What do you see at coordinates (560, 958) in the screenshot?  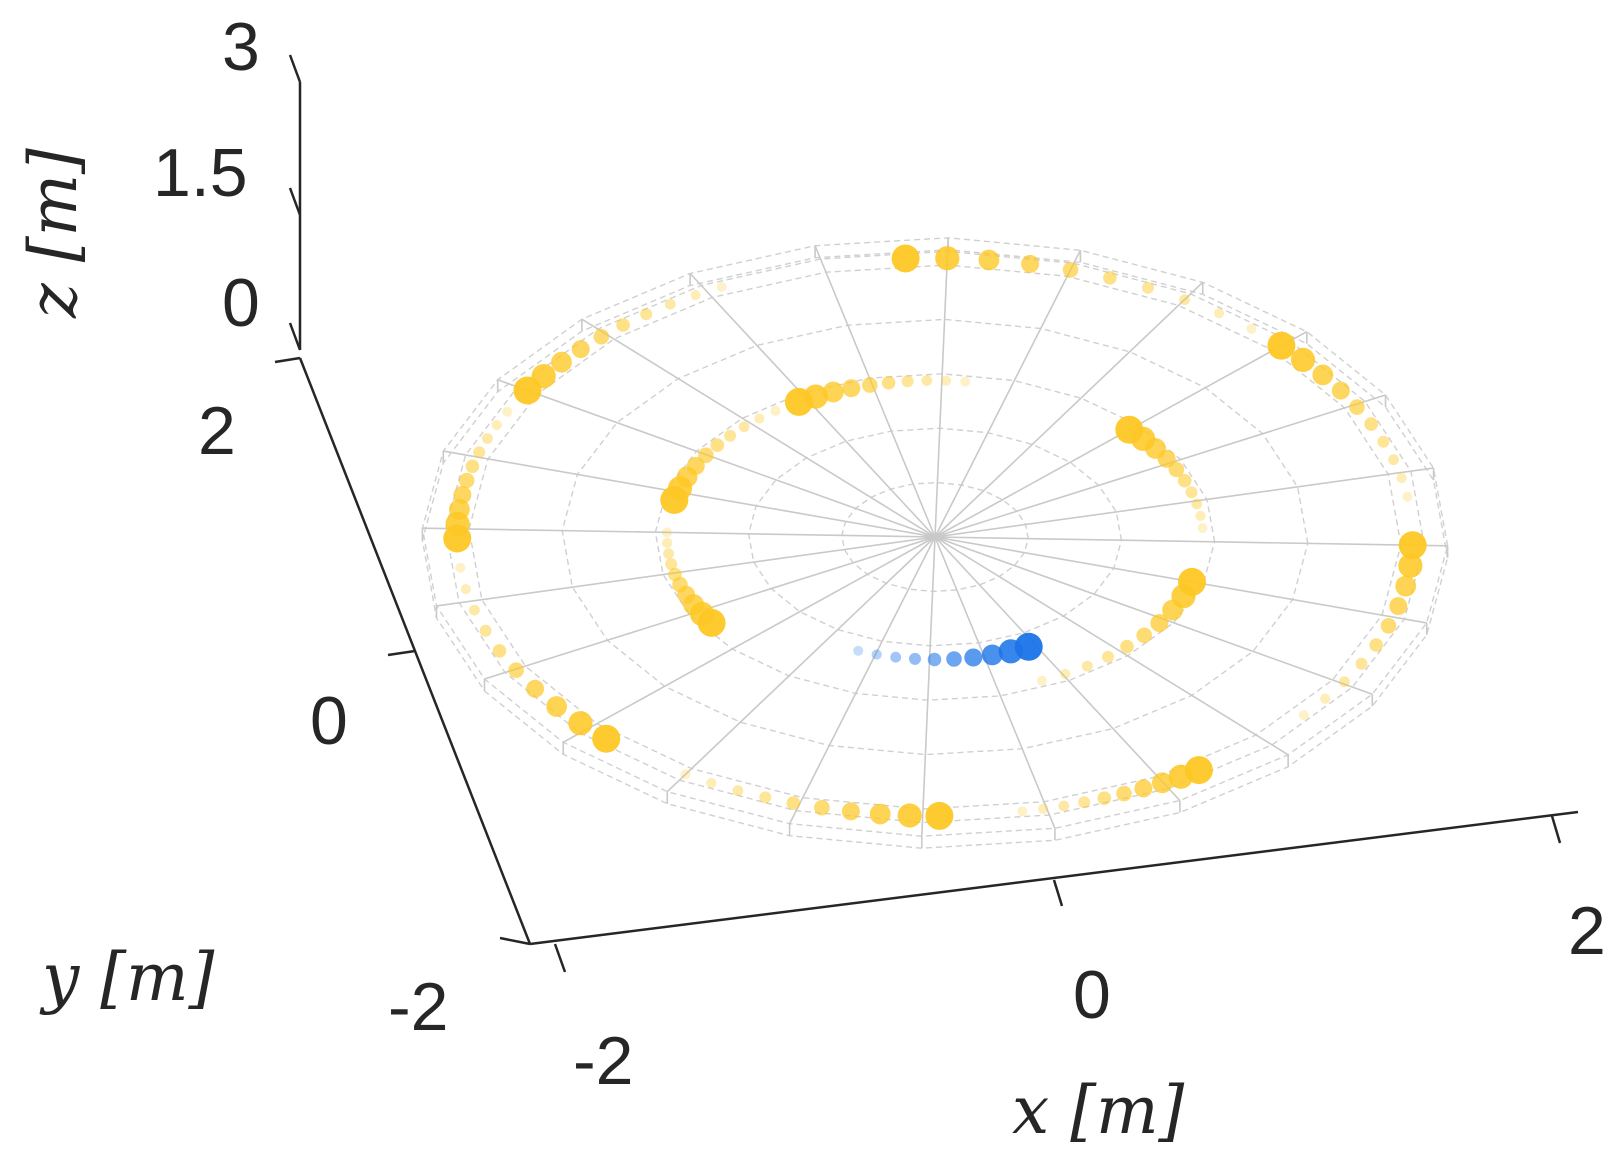 I see `x-tick-m2` at bounding box center [560, 958].